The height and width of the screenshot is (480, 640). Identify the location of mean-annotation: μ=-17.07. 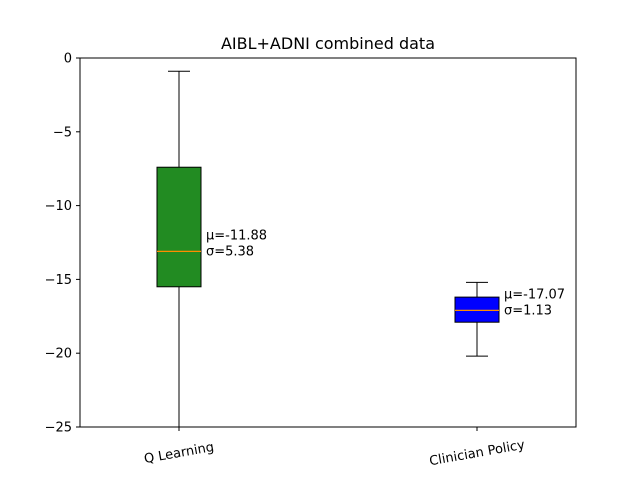
(534, 294).